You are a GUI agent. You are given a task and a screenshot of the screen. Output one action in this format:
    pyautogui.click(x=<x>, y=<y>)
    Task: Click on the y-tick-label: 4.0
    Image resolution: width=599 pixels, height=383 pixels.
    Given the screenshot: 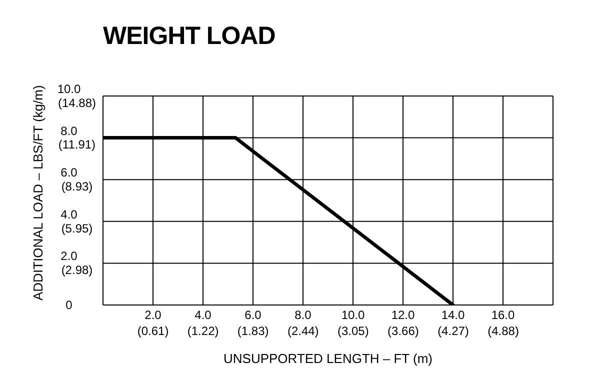 What is the action you would take?
    pyautogui.click(x=69, y=214)
    